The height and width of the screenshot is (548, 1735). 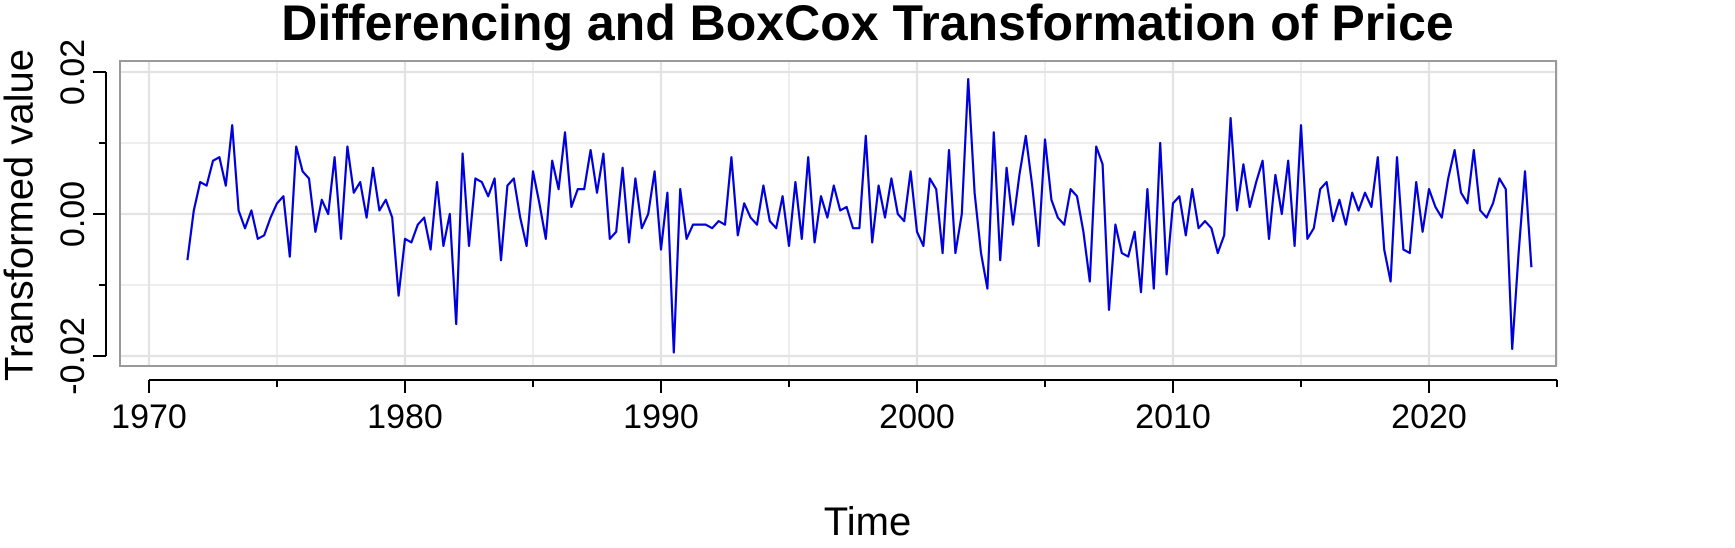 What do you see at coordinates (73, 356) in the screenshot?
I see `y-tick-label: -0.02` at bounding box center [73, 356].